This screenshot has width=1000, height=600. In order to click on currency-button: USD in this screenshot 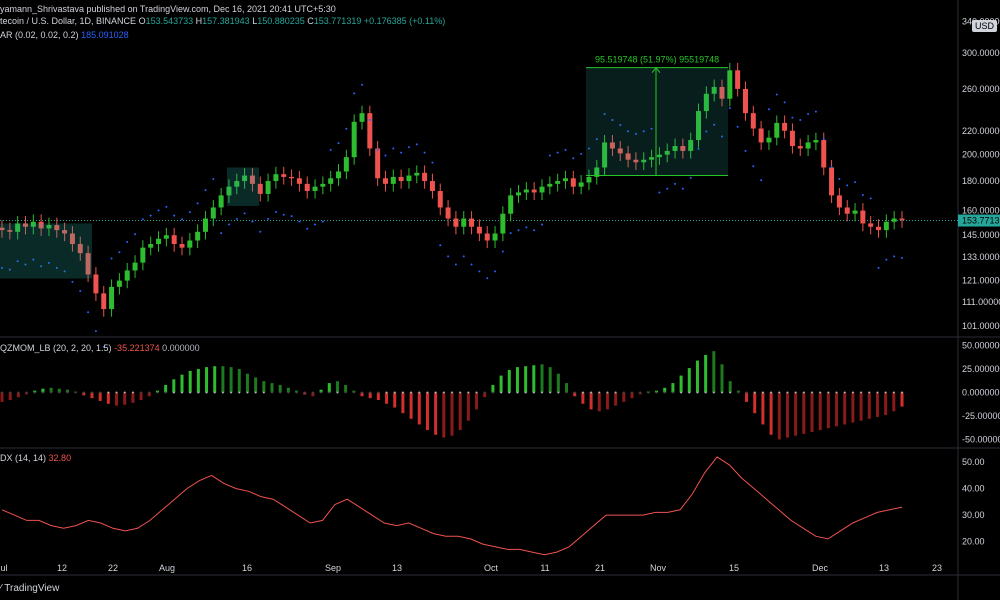, I will do `click(985, 26)`.